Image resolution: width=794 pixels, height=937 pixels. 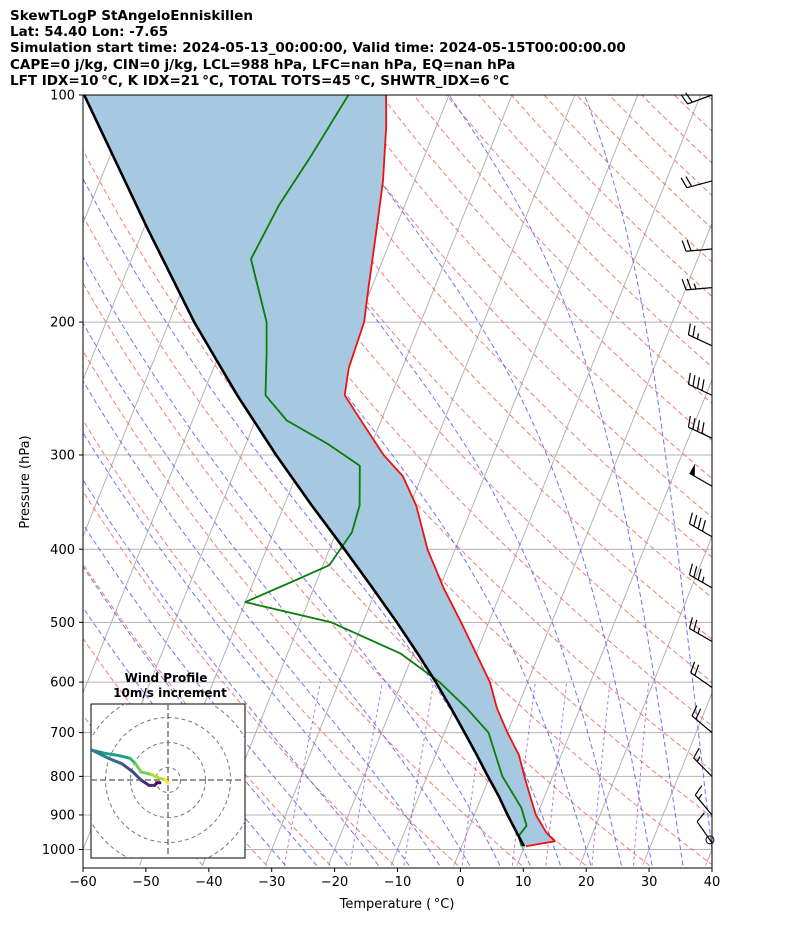 I want to click on y-tick-label: 1000, so click(x=58, y=850).